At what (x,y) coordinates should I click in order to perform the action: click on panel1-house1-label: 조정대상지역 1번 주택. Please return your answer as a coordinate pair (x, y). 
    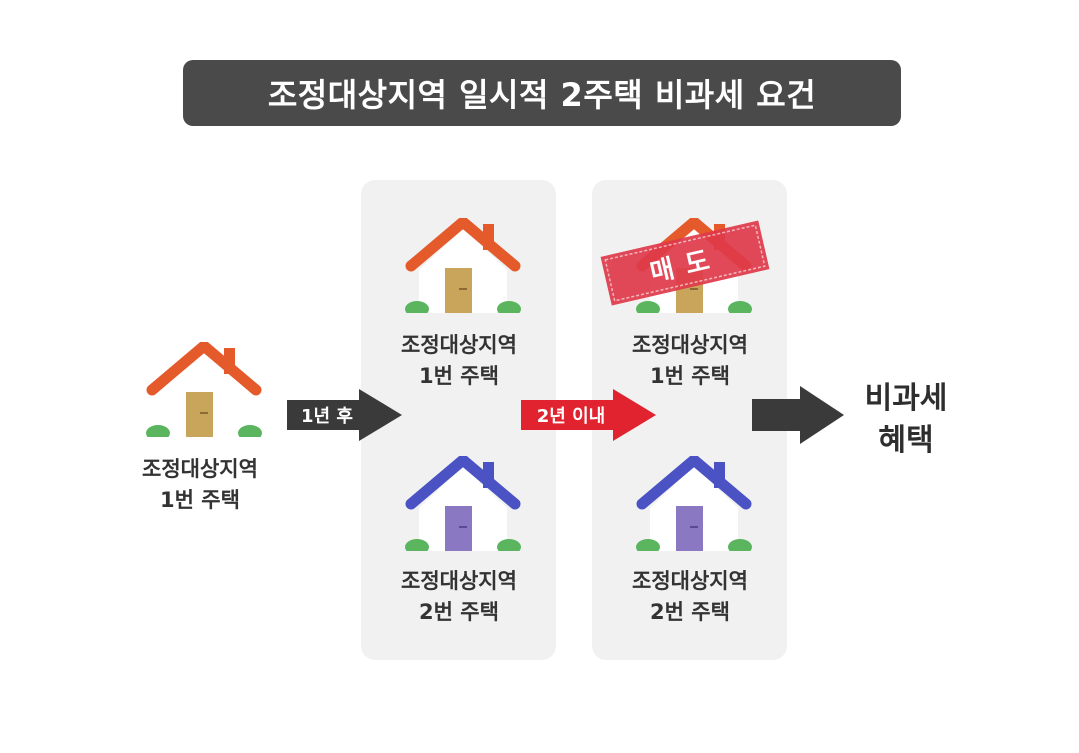
    Looking at the image, I should click on (459, 361).